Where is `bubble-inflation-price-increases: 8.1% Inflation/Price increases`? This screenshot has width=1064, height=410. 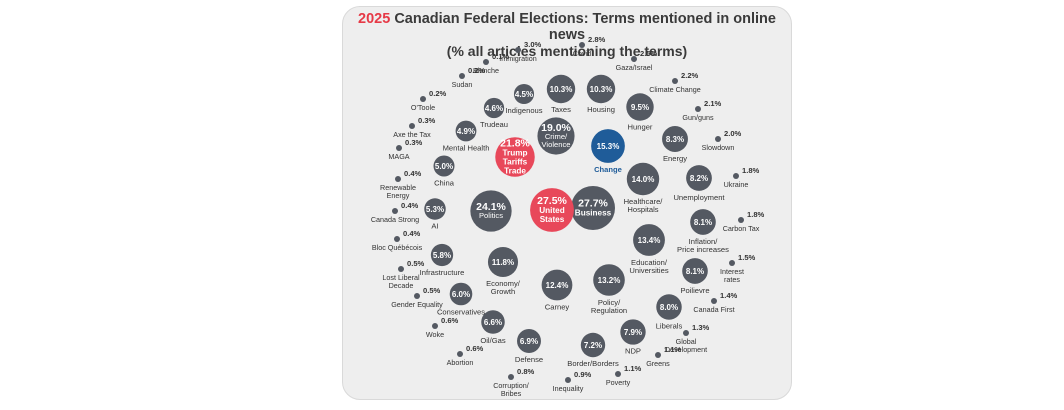 bubble-inflation-price-increases: 8.1% Inflation/Price increases is located at coordinates (703, 231).